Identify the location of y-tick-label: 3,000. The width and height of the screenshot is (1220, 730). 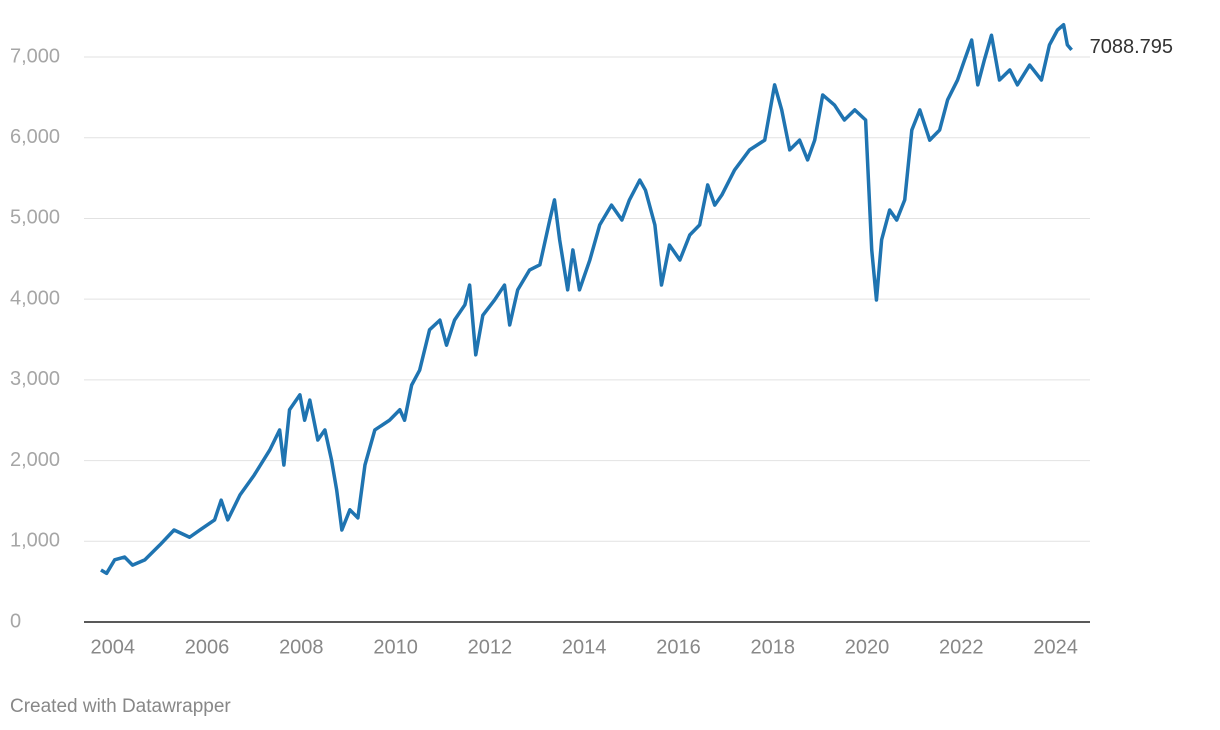
(35, 379).